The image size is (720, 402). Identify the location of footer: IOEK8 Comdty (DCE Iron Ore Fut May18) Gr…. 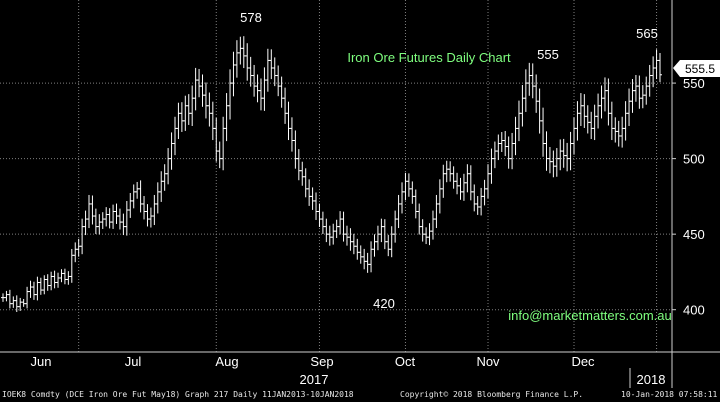
(360, 395).